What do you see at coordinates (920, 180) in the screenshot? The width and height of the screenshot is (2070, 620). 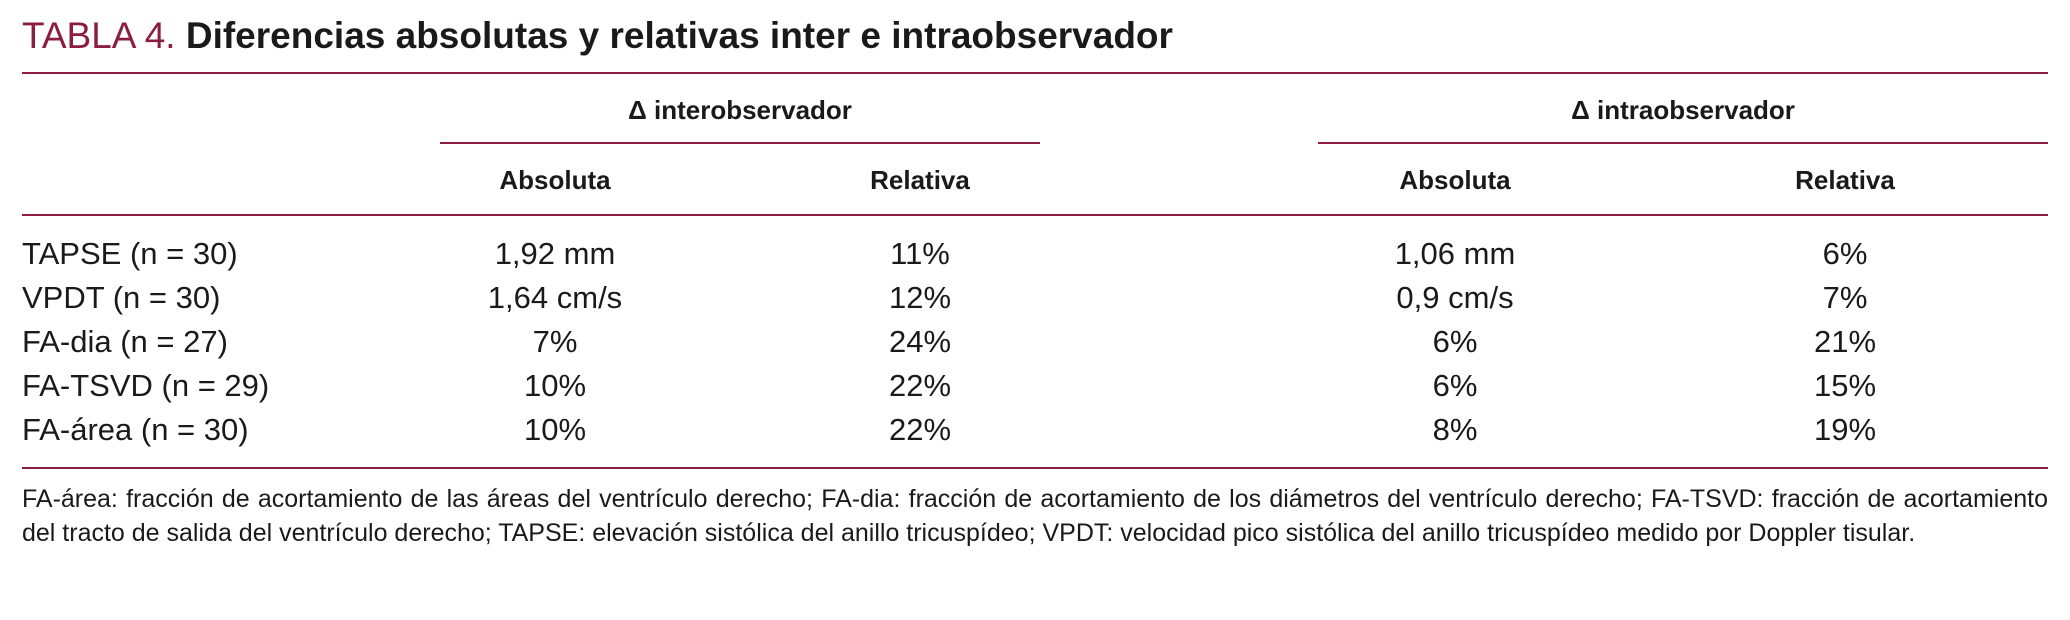 I see `column-header-inter-relativa: Relativa` at bounding box center [920, 180].